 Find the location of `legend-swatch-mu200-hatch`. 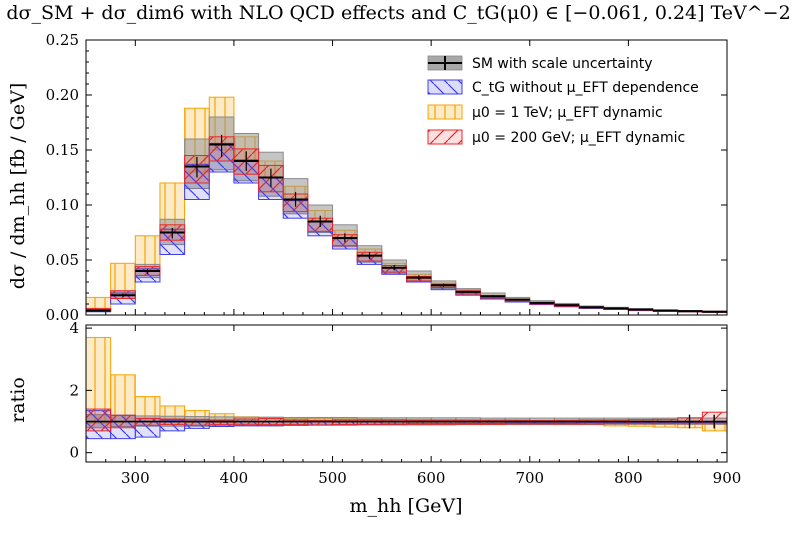

legend-swatch-mu200-hatch is located at coordinates (445, 137).